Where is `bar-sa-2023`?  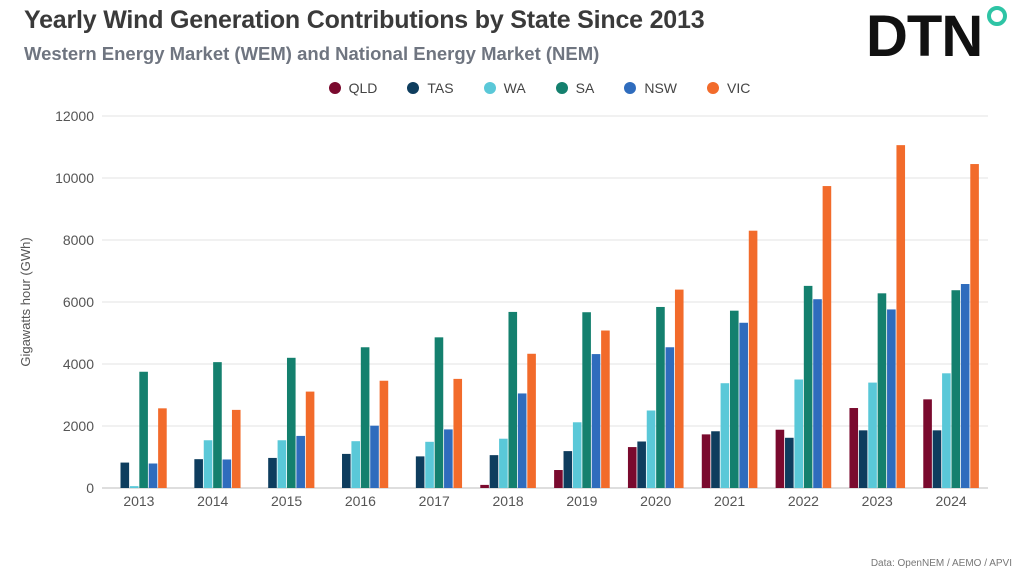
bar-sa-2023 is located at coordinates (882, 390).